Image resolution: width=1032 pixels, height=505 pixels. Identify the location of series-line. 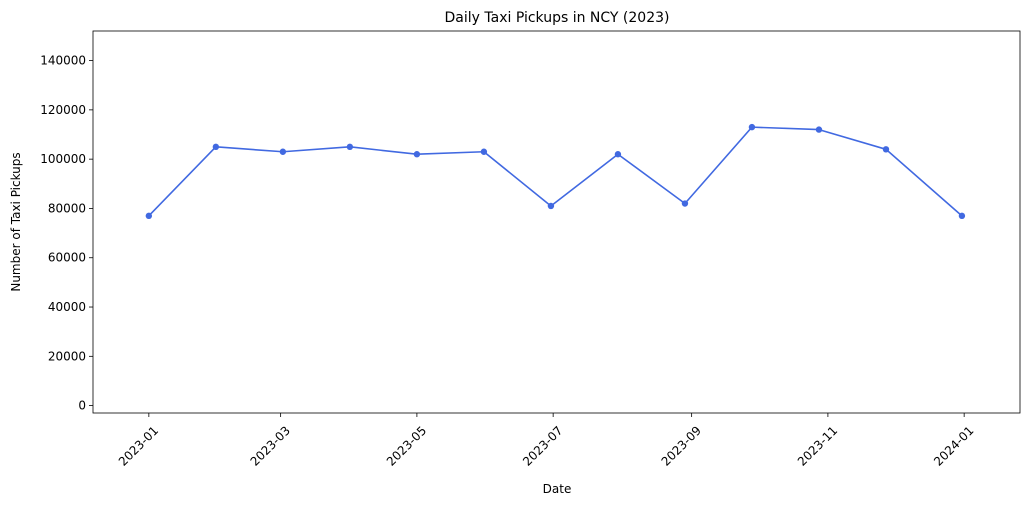
(555, 171).